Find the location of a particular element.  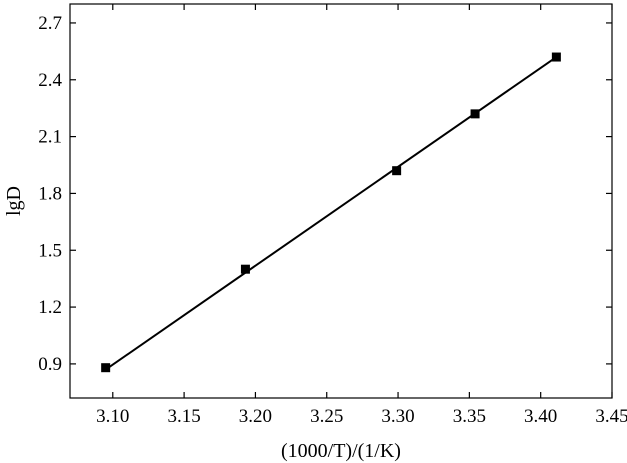

x-tick-label: 3.10 is located at coordinates (112, 416).